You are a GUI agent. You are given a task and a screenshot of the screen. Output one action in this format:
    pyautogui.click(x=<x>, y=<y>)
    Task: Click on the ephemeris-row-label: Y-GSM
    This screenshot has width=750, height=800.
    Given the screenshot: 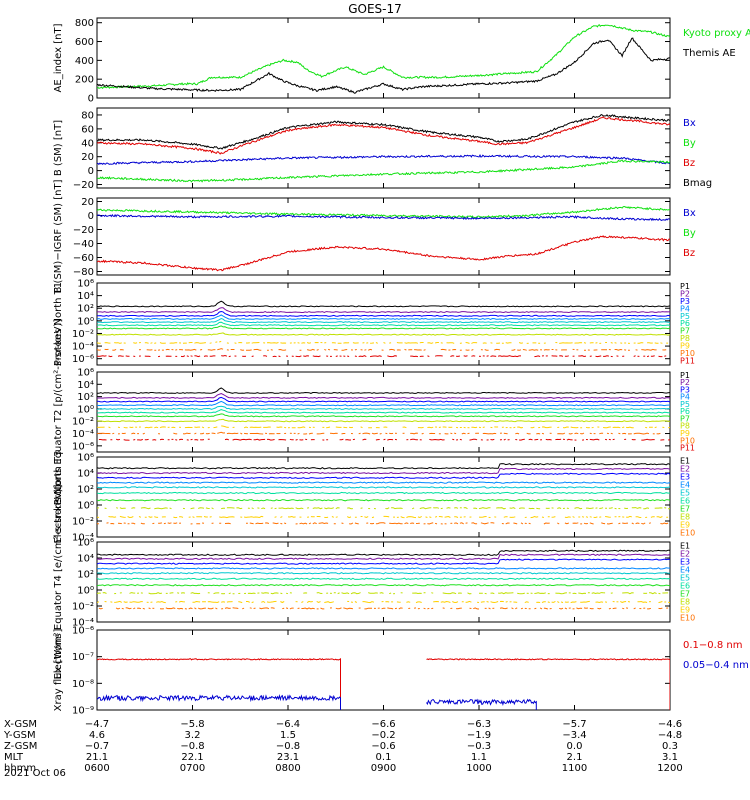 What is the action you would take?
    pyautogui.click(x=19, y=735)
    